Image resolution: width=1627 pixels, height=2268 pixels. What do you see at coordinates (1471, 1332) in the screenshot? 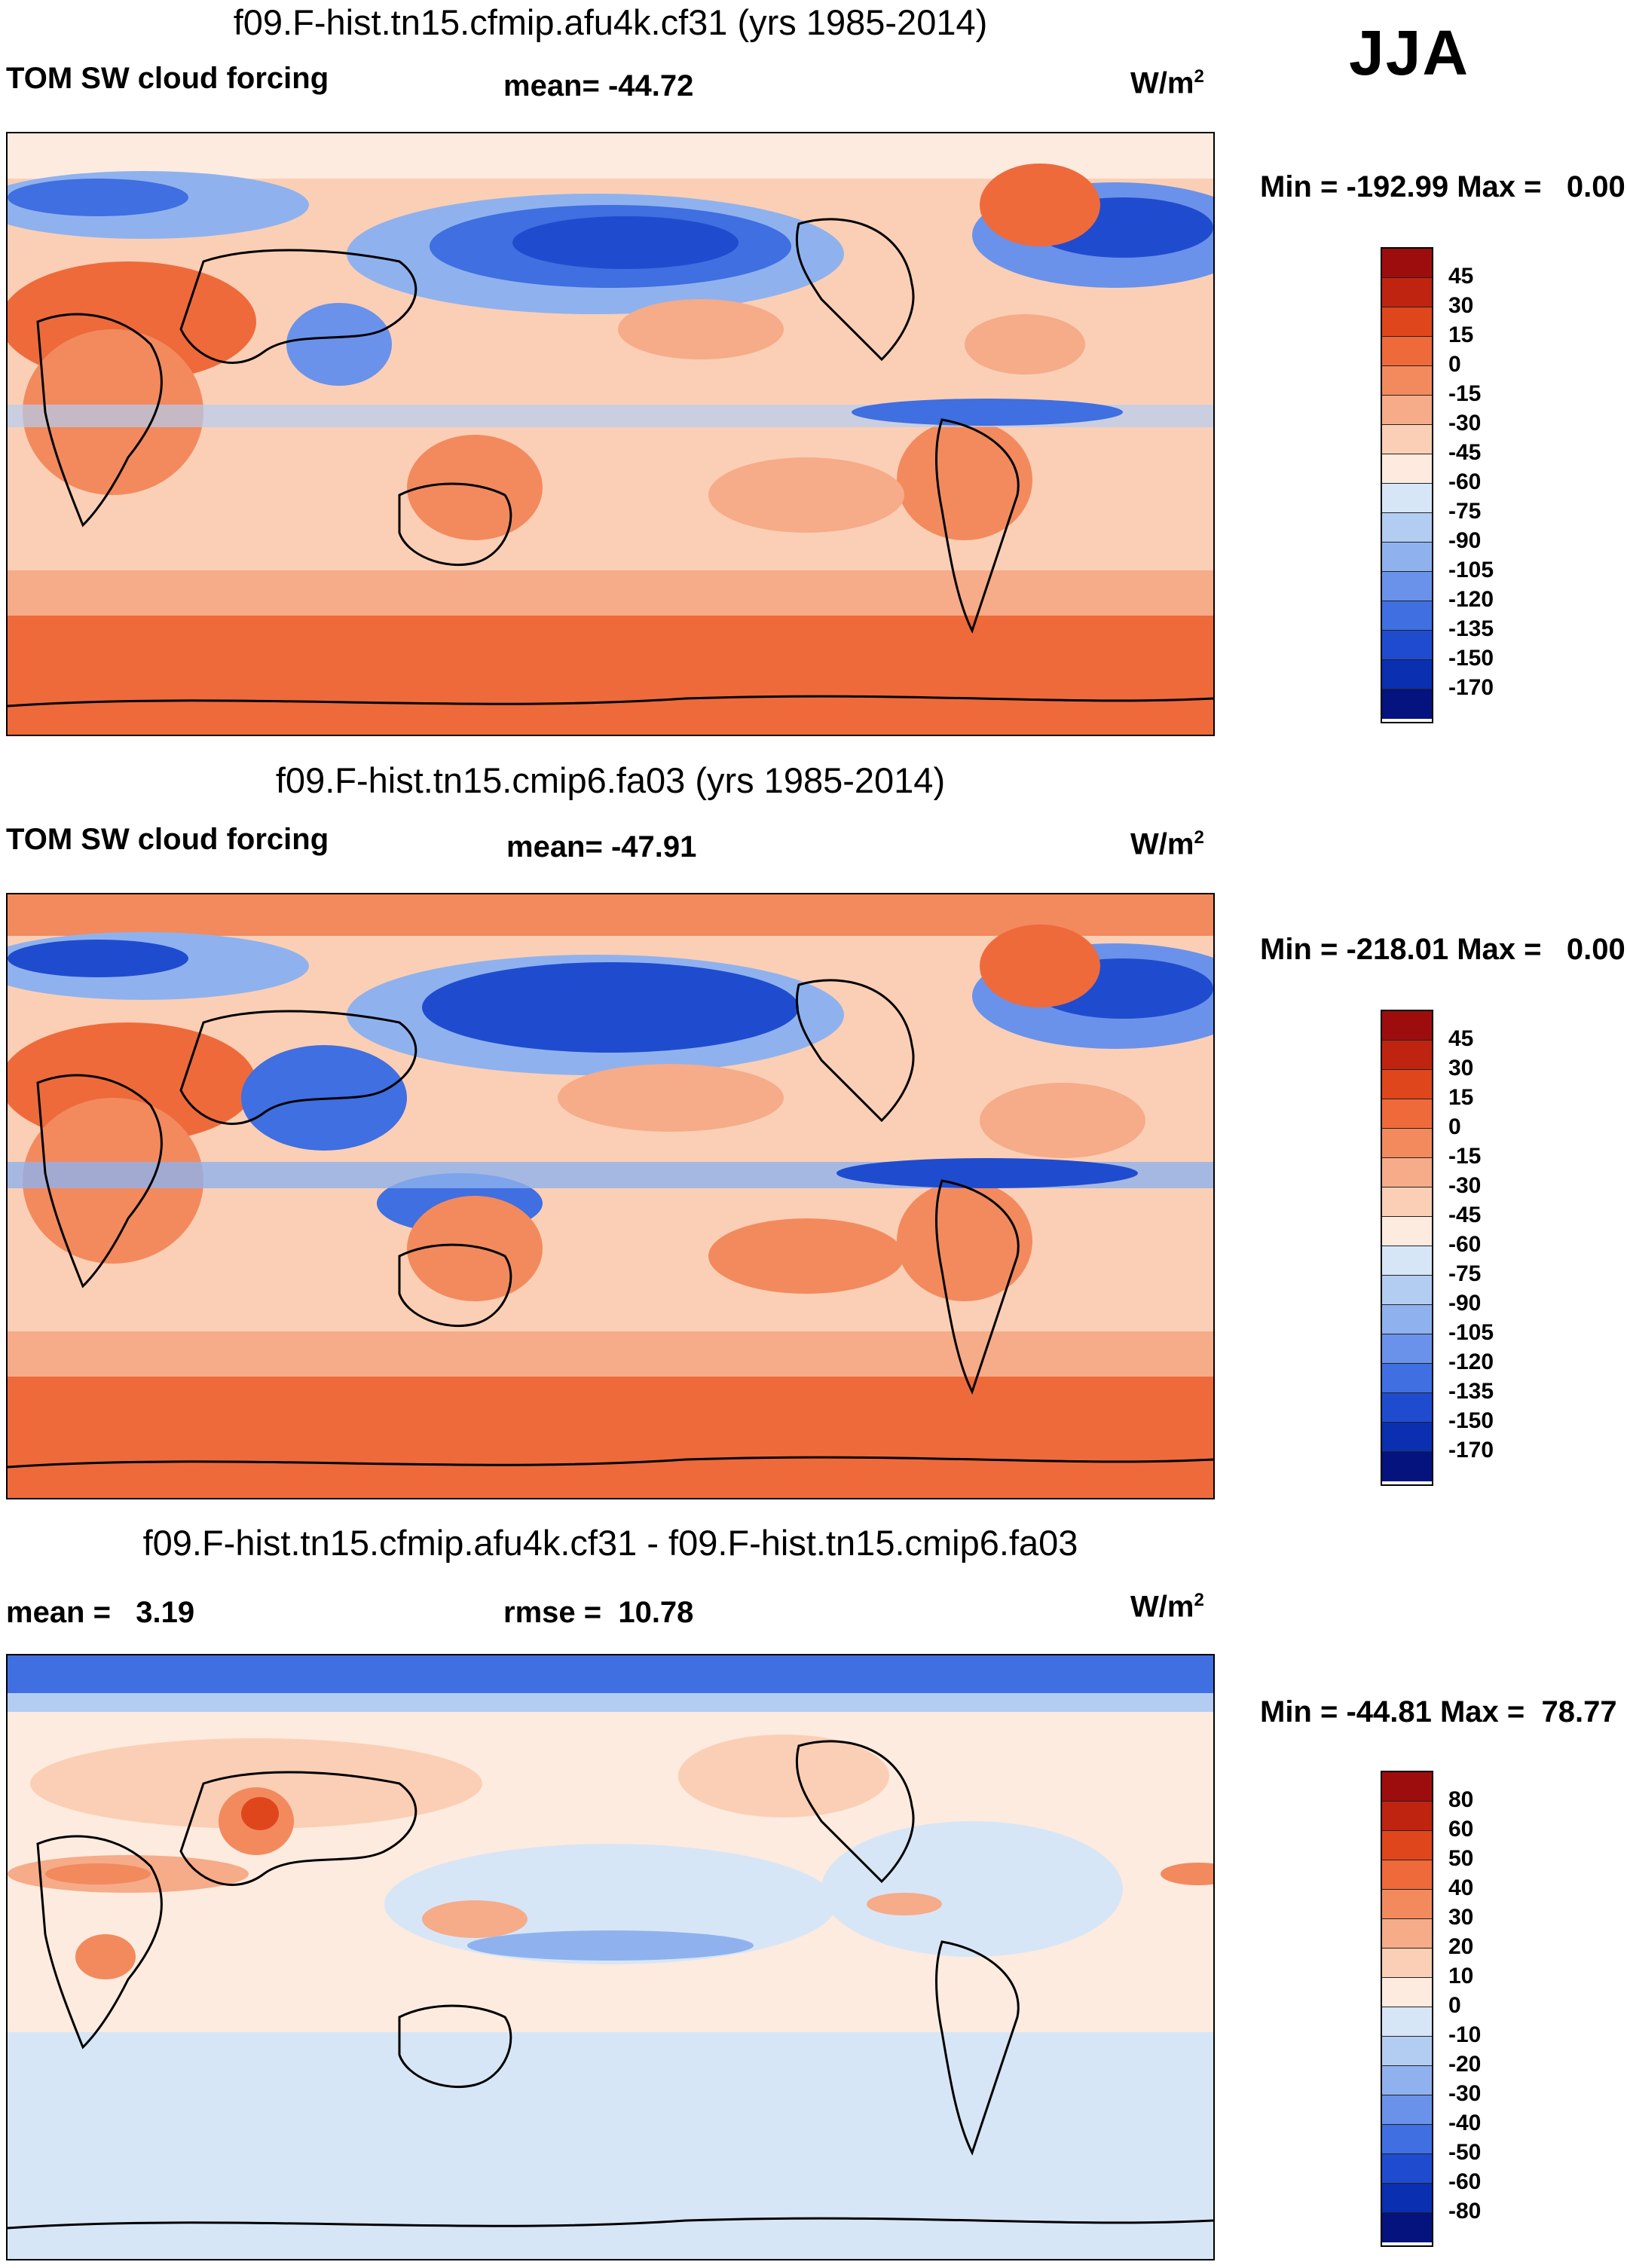
I see `panel2-tick: -105` at bounding box center [1471, 1332].